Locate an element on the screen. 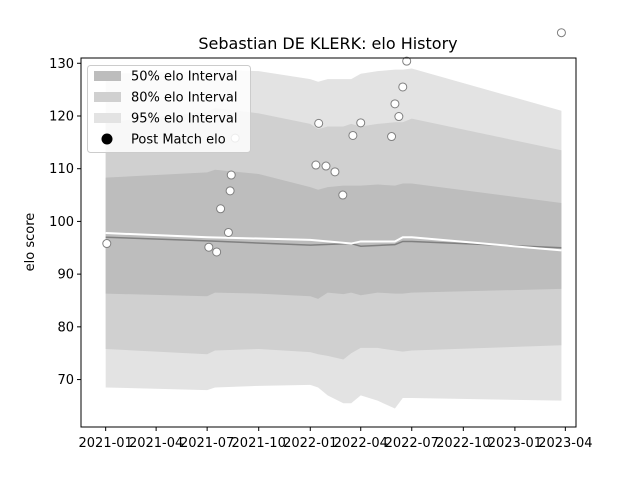 This screenshot has height=480, width=640. y-axis: 70 80 90 100 110 120 130 is located at coordinates (65, 222).